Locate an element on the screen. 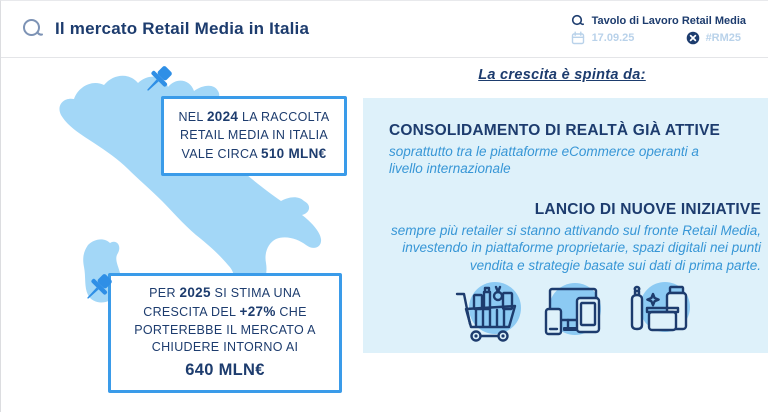  date-group: 17.09.25 is located at coordinates (610, 38).